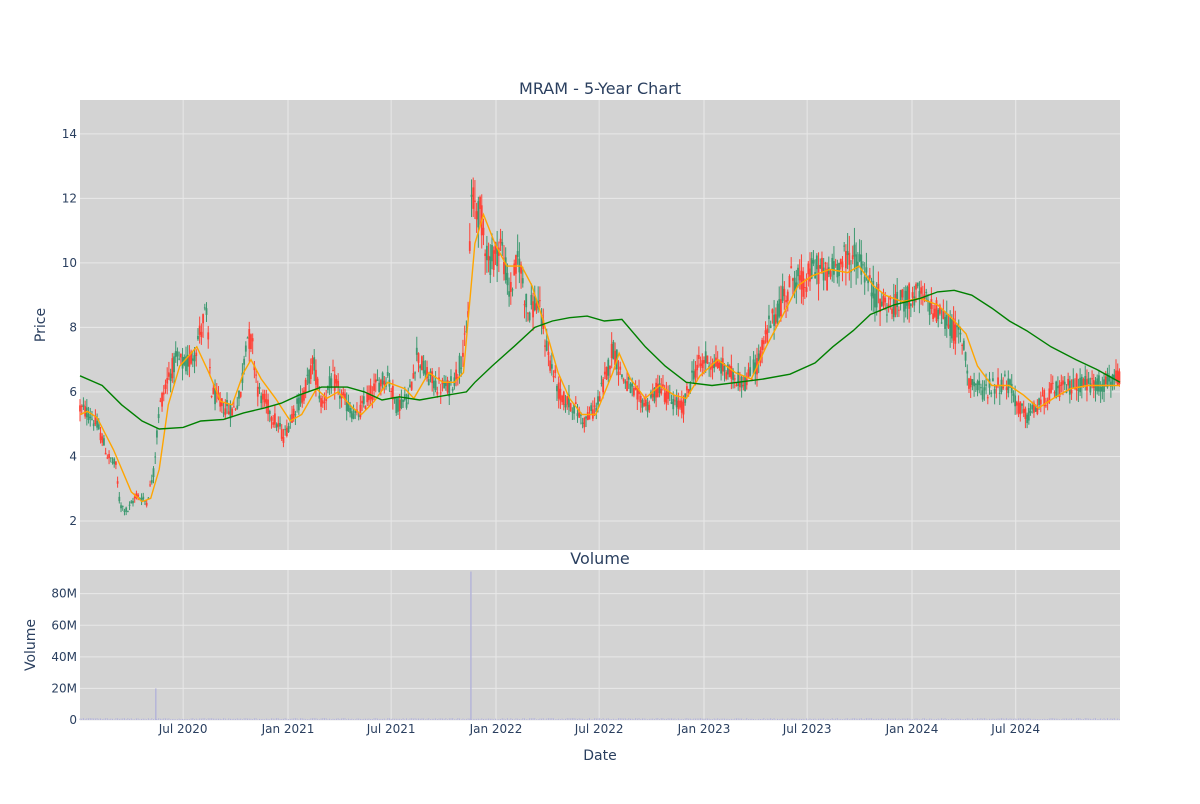  Describe the element at coordinates (704, 729) in the screenshot. I see `date-x-tick-label: Jan 2023` at that location.